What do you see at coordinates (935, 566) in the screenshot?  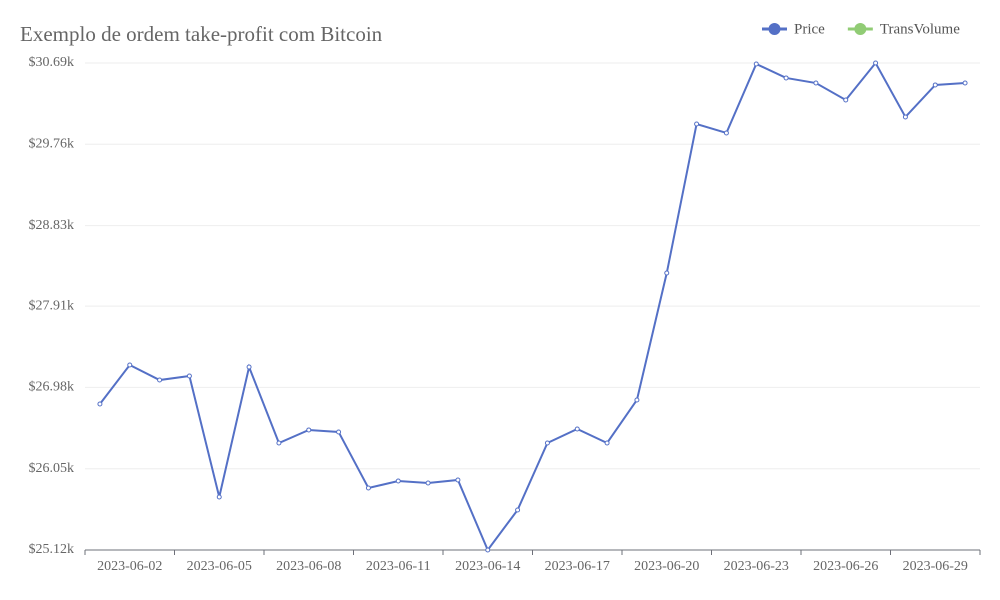 I see `x-tick-label: 2023-06-29` at bounding box center [935, 566].